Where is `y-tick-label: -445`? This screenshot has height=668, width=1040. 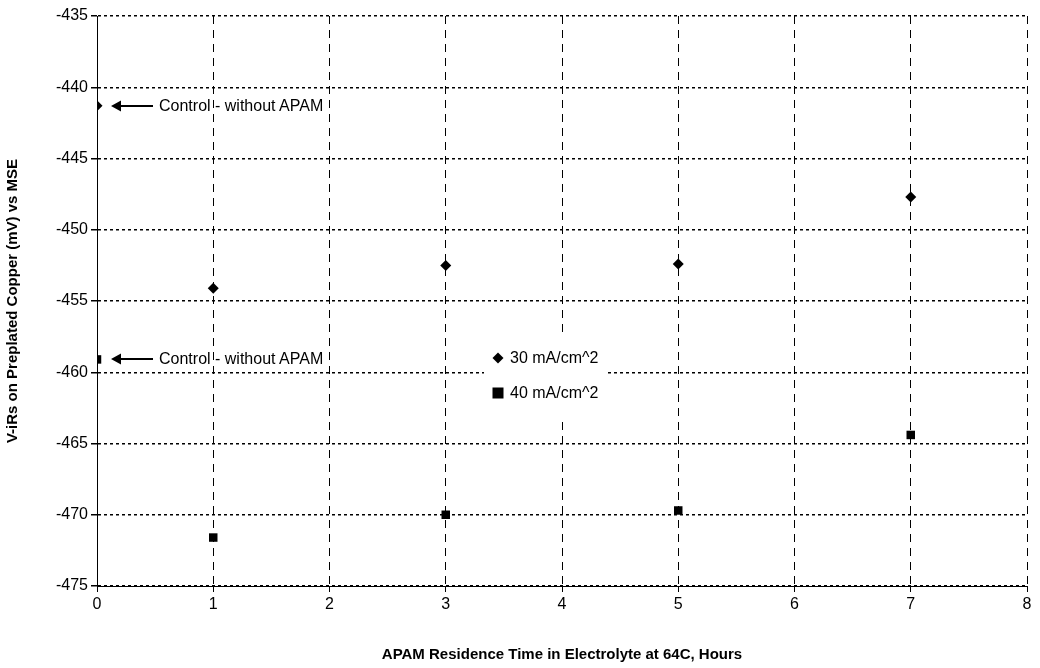
y-tick-label: -445 is located at coordinates (72, 157).